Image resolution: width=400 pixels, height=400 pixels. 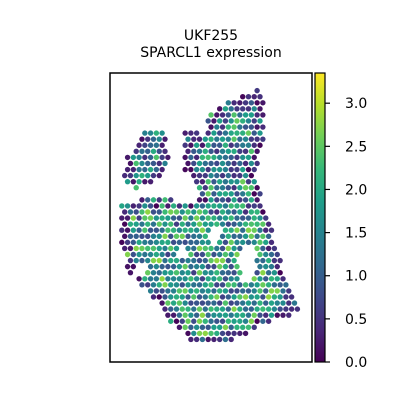 I want to click on colorbar-ticks: 0.0 0.5 1.0 1.5 2.0 2.5 3.0, so click(x=346, y=233).